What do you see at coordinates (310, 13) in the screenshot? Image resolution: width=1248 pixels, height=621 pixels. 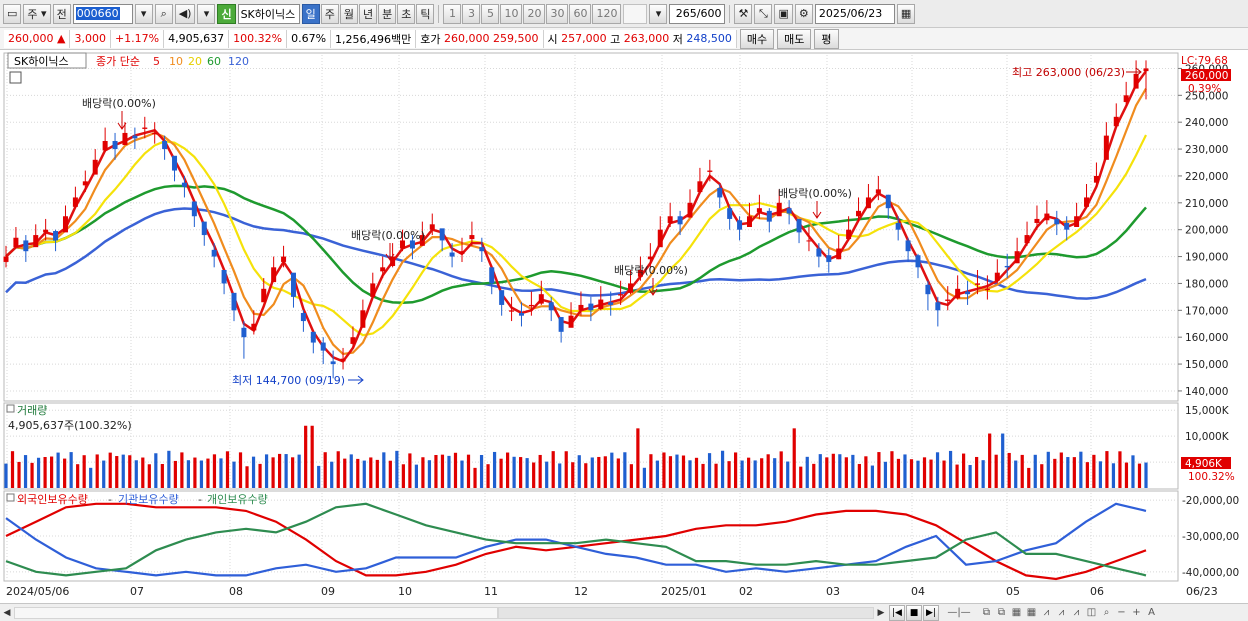 I see `period-button: 일` at bounding box center [310, 13].